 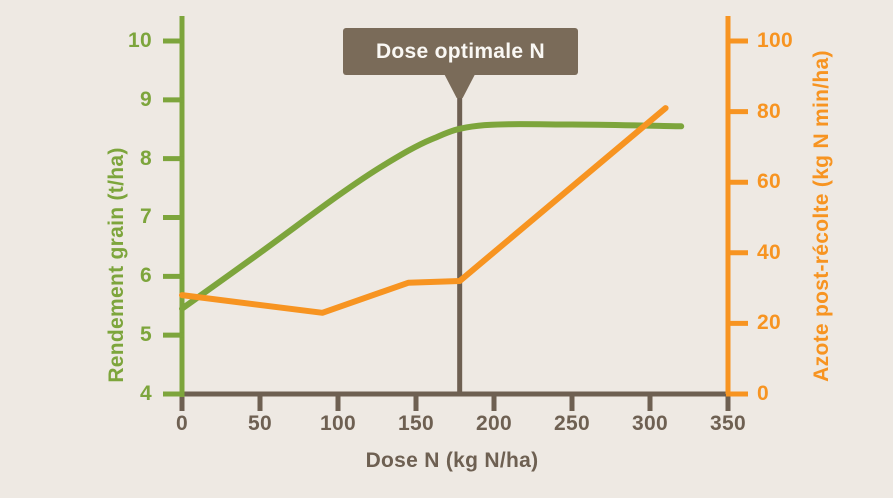 I want to click on x-axis-title: Dose N (kg N/ha), so click(x=452, y=460).